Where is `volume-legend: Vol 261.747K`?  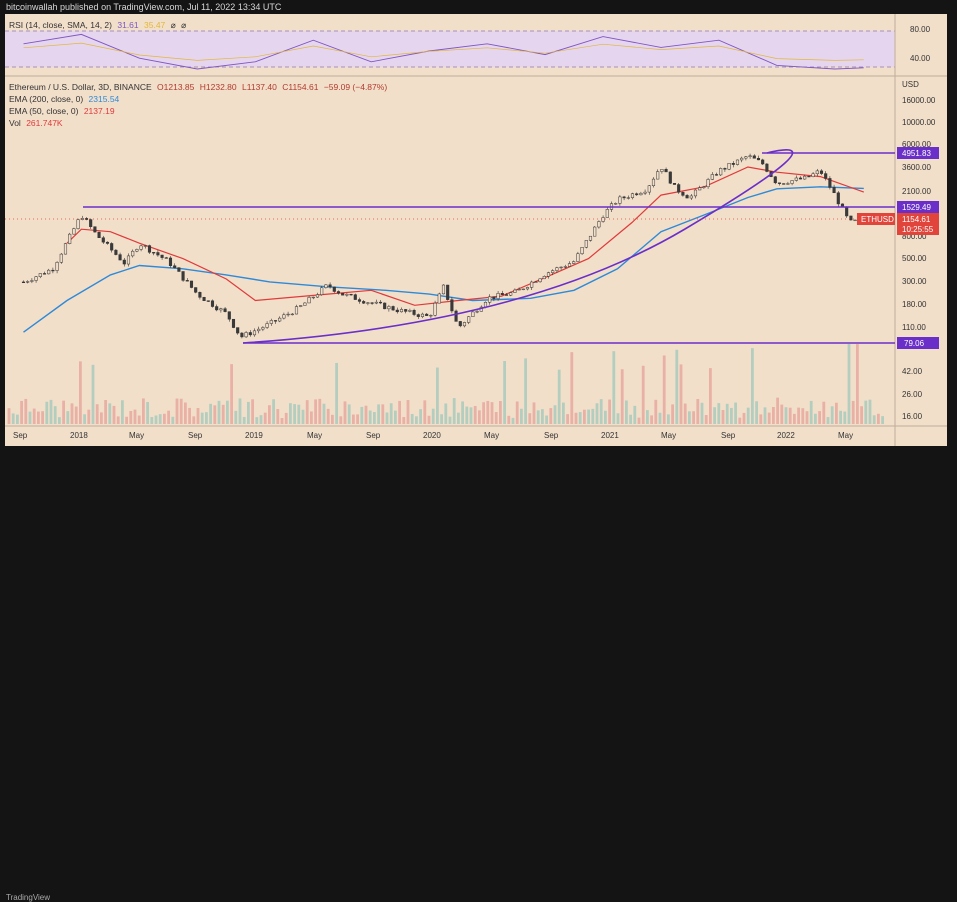 volume-legend: Vol 261.747K is located at coordinates (37, 123).